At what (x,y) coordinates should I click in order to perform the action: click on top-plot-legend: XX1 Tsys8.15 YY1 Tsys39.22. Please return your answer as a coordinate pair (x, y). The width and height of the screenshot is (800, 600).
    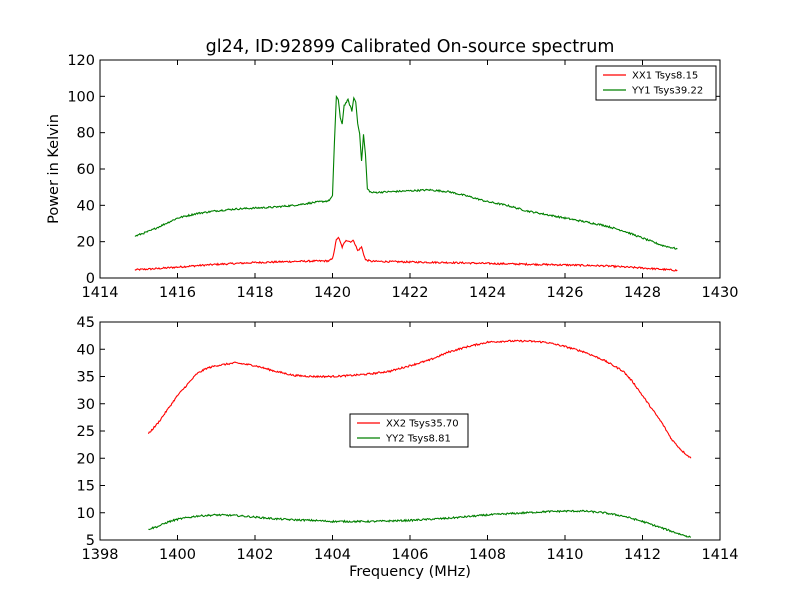
    Looking at the image, I should click on (656, 83).